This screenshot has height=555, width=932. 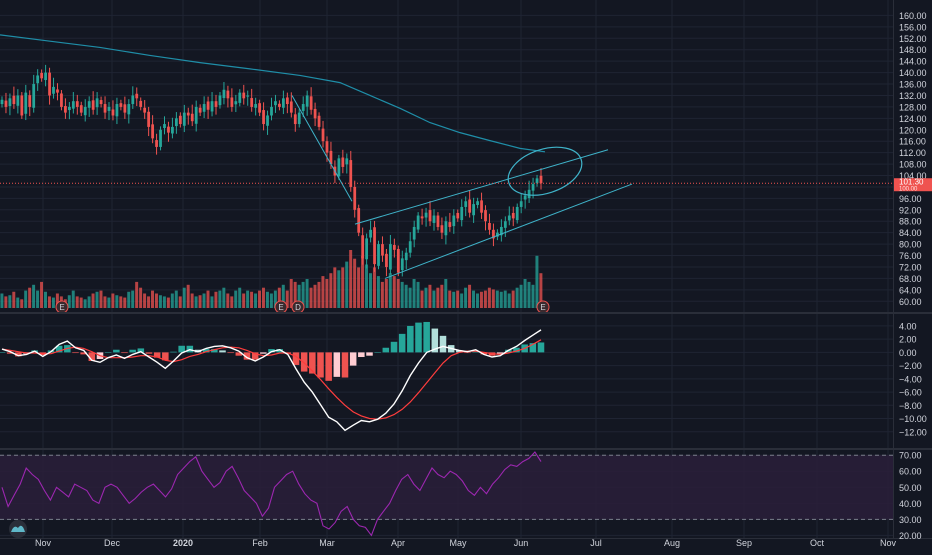 What do you see at coordinates (672, 543) in the screenshot?
I see `time-axis-label: Aug` at bounding box center [672, 543].